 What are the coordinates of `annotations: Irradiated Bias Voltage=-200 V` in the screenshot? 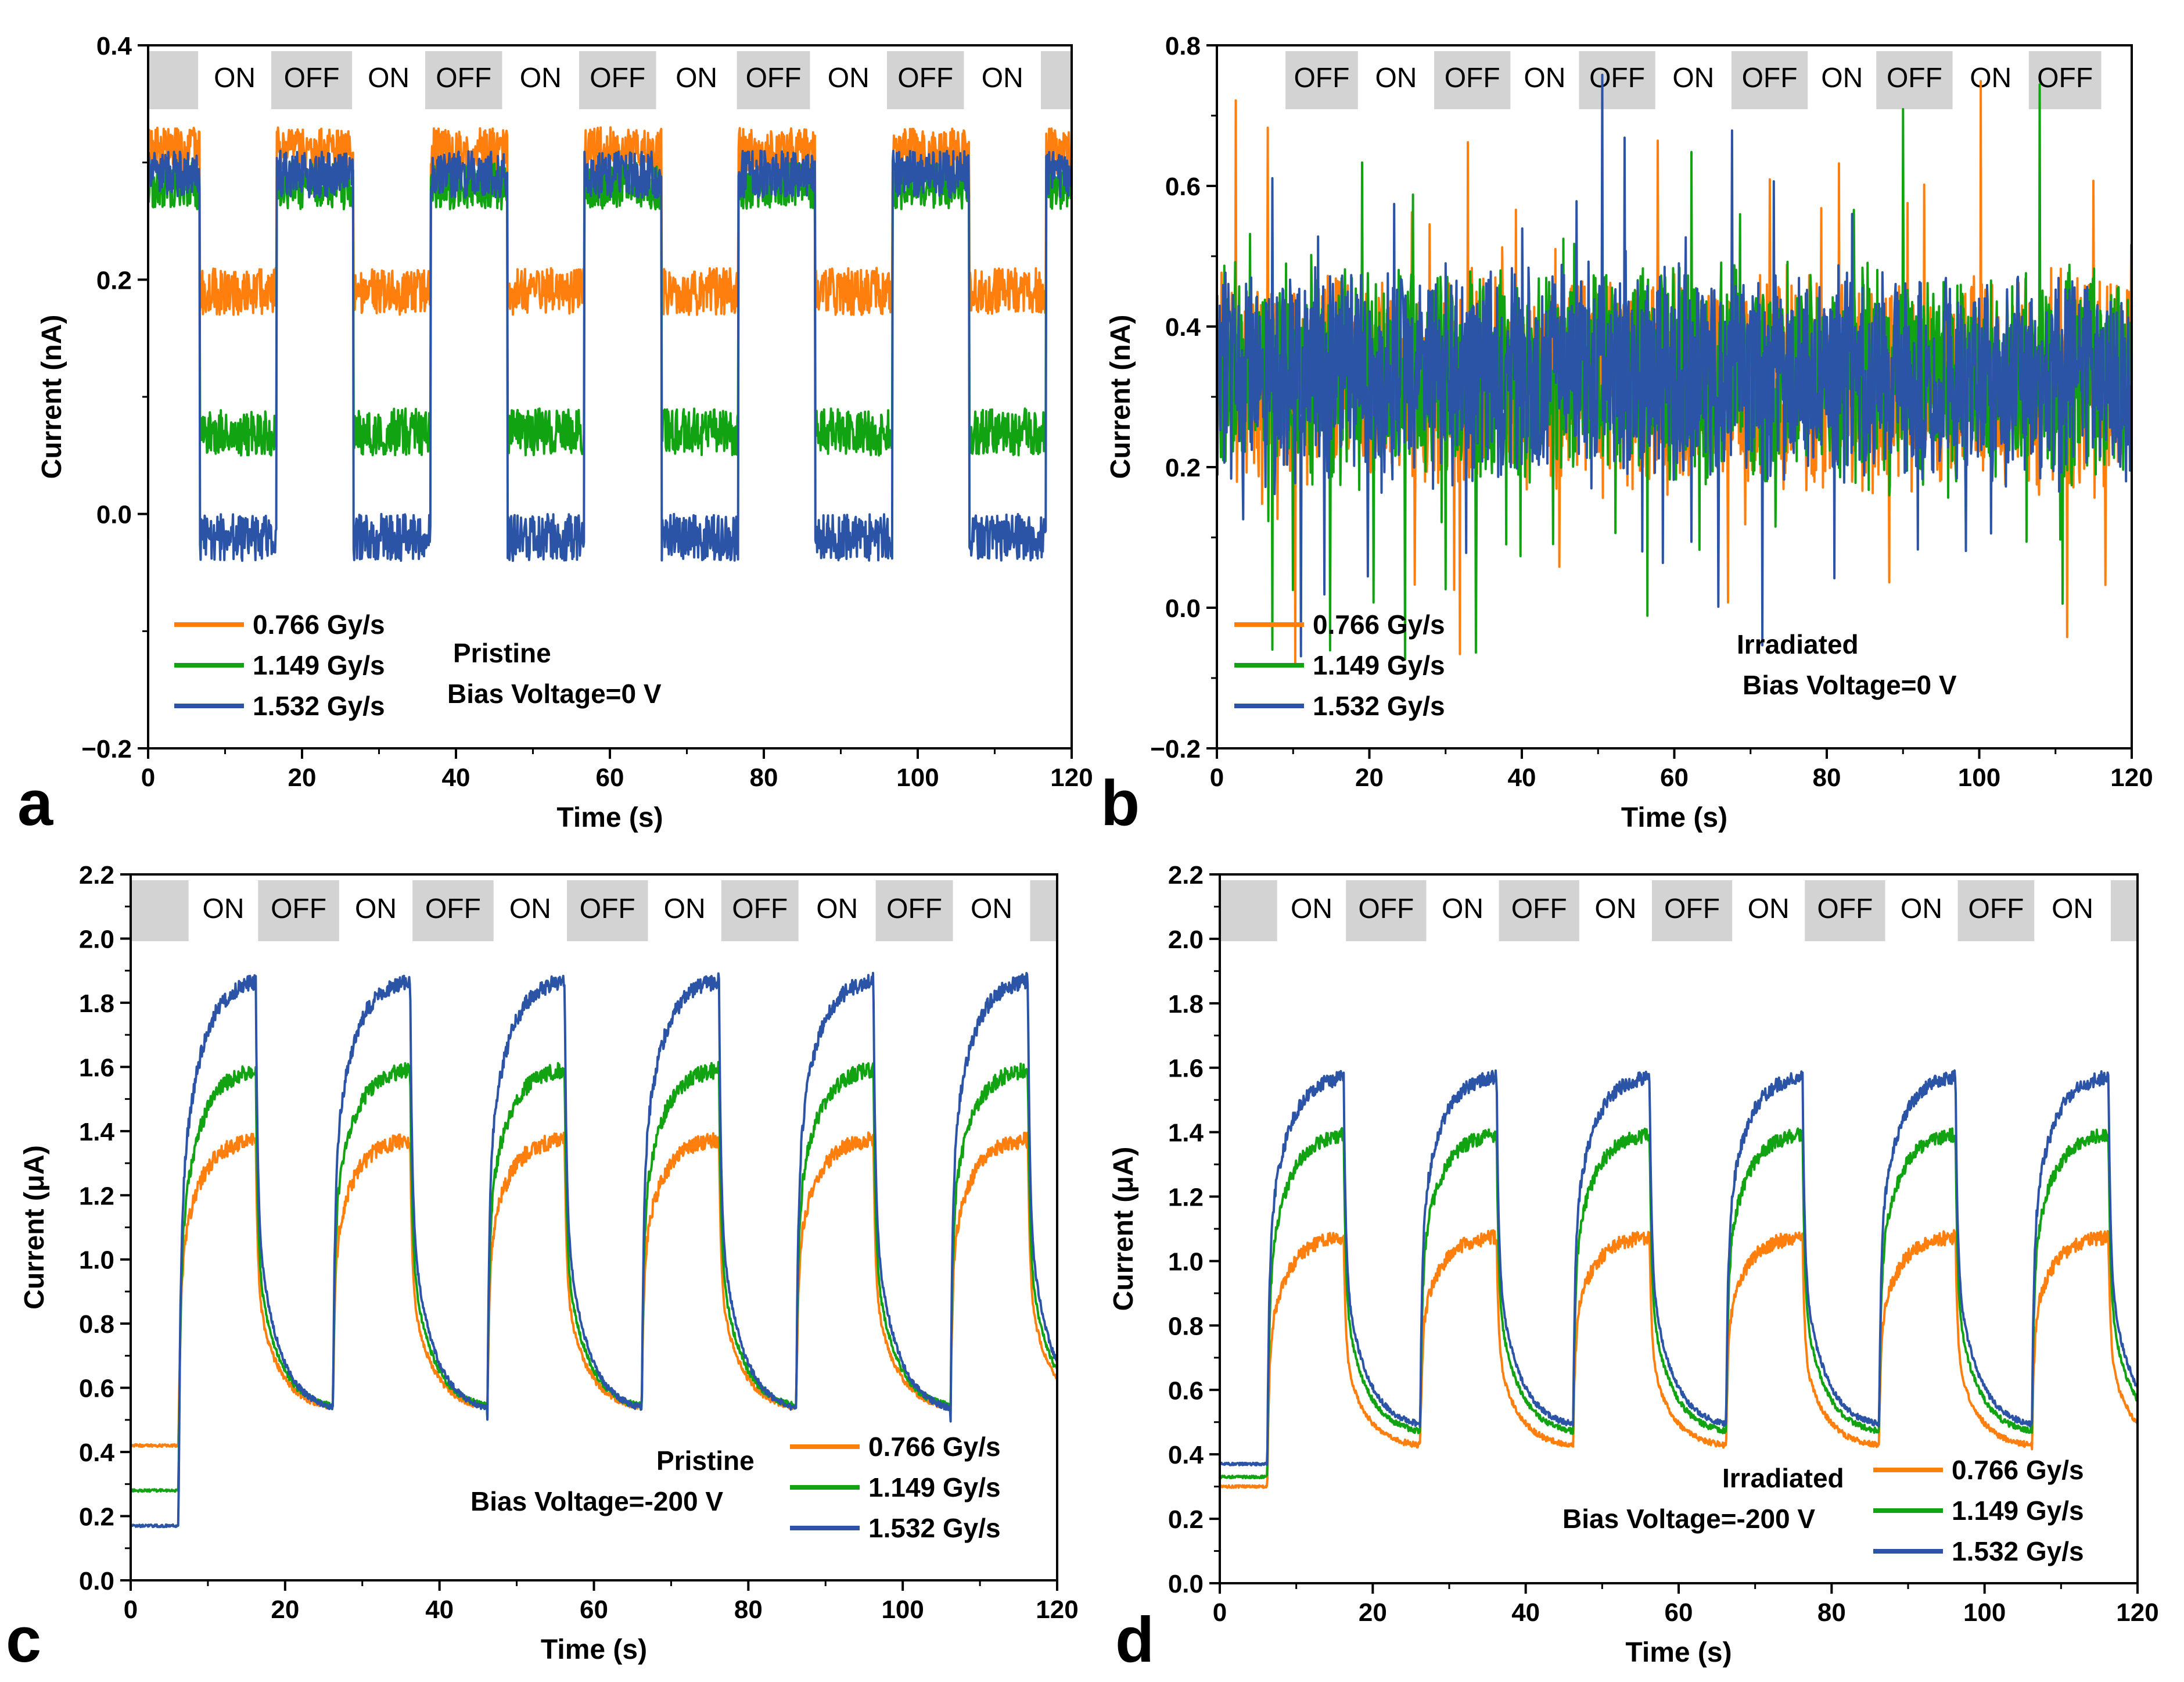 It's located at (1703, 1498).